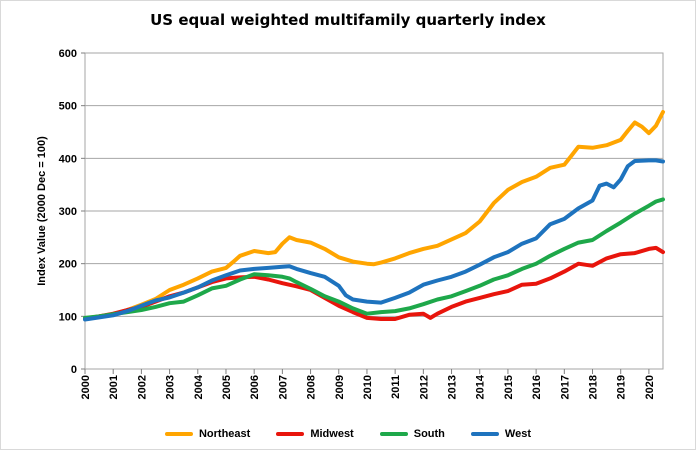  I want to click on x-tick-label: 2016, so click(537, 387).